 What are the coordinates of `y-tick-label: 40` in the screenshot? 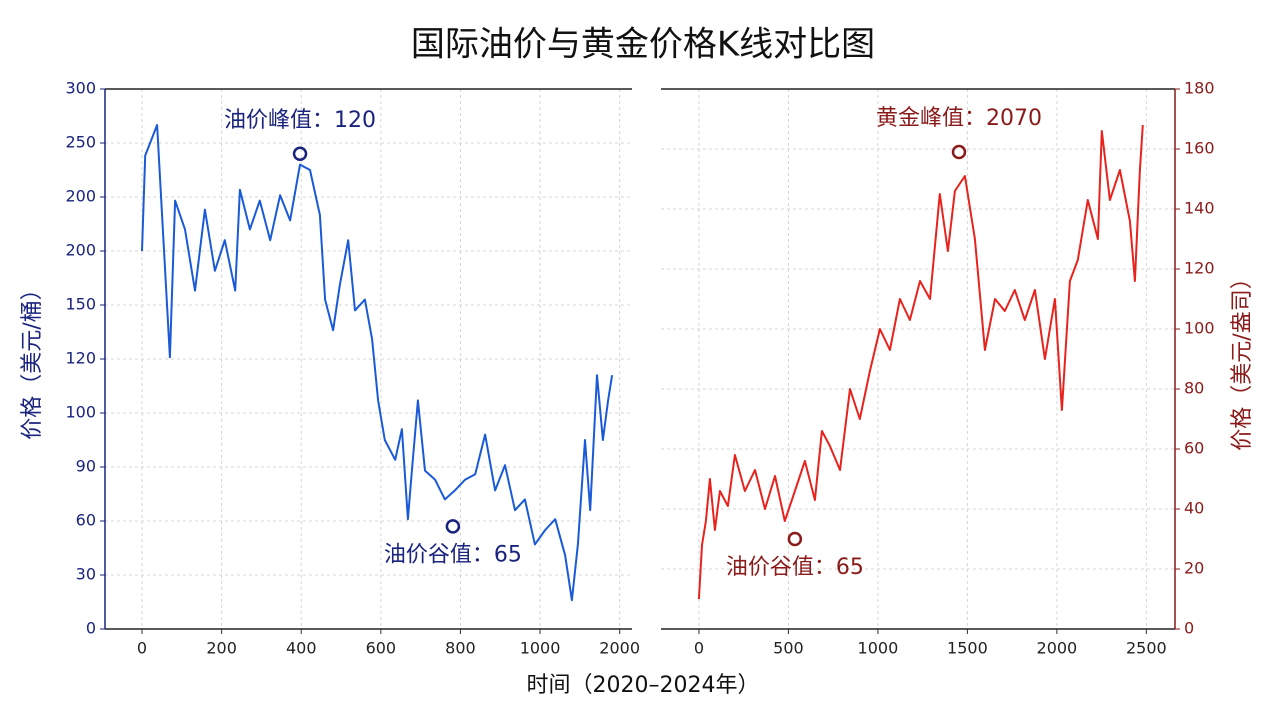 It's located at (1194, 508).